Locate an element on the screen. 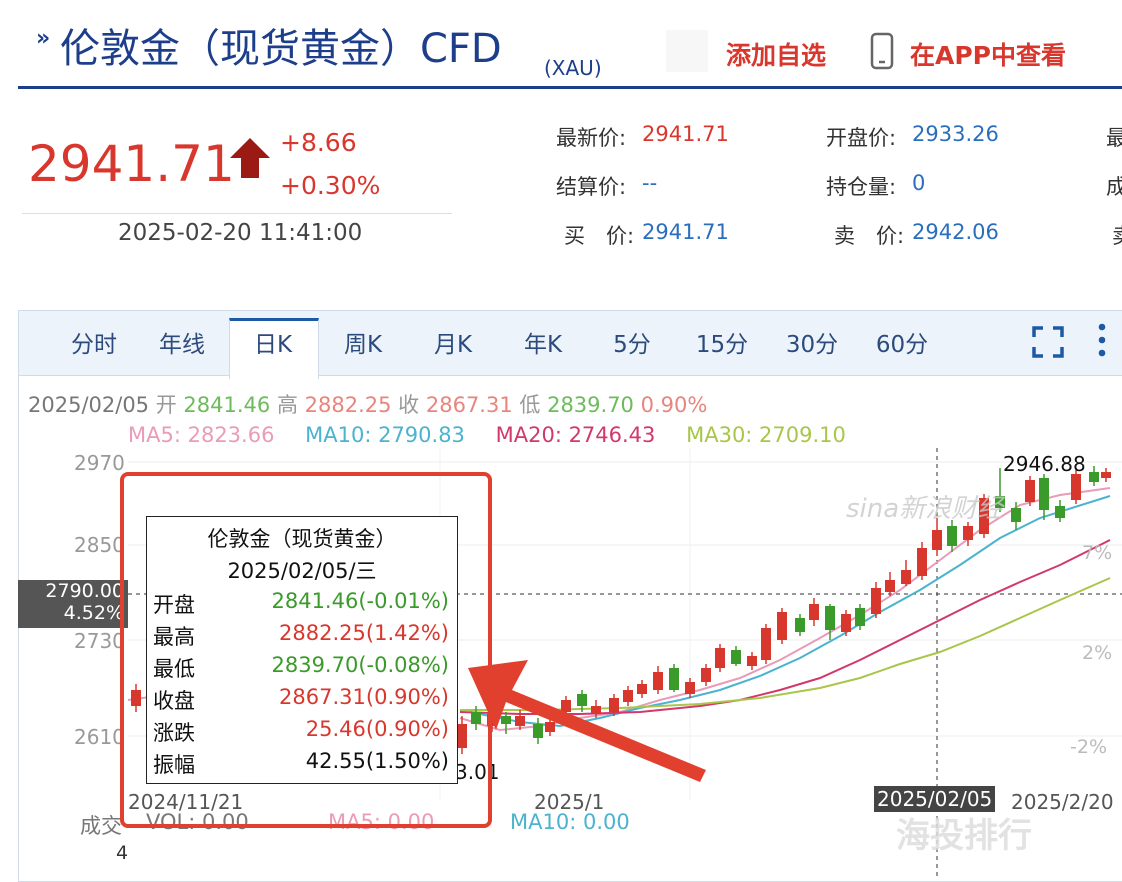 The height and width of the screenshot is (882, 1122). y-tick-label: 2850 is located at coordinates (99, 545).